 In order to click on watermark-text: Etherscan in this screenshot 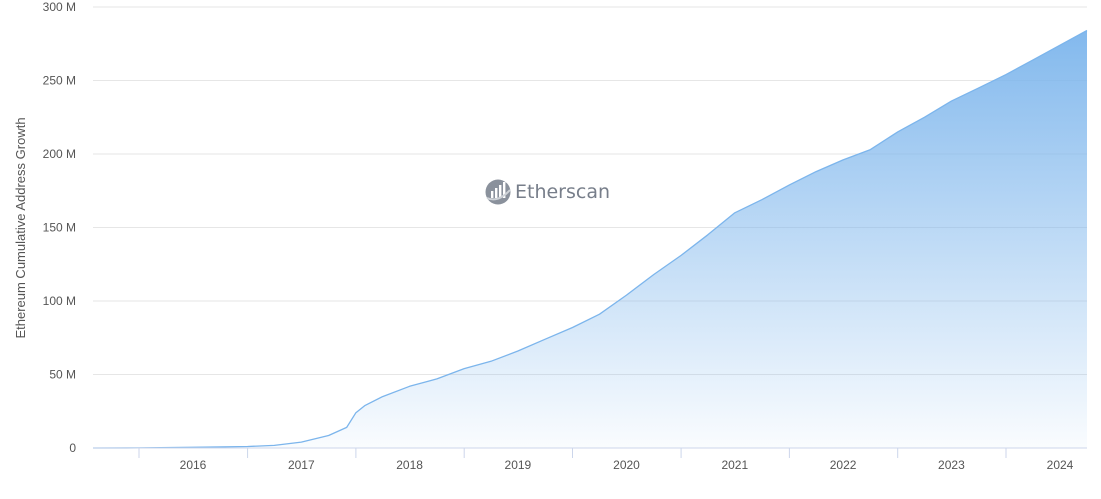, I will do `click(562, 192)`.